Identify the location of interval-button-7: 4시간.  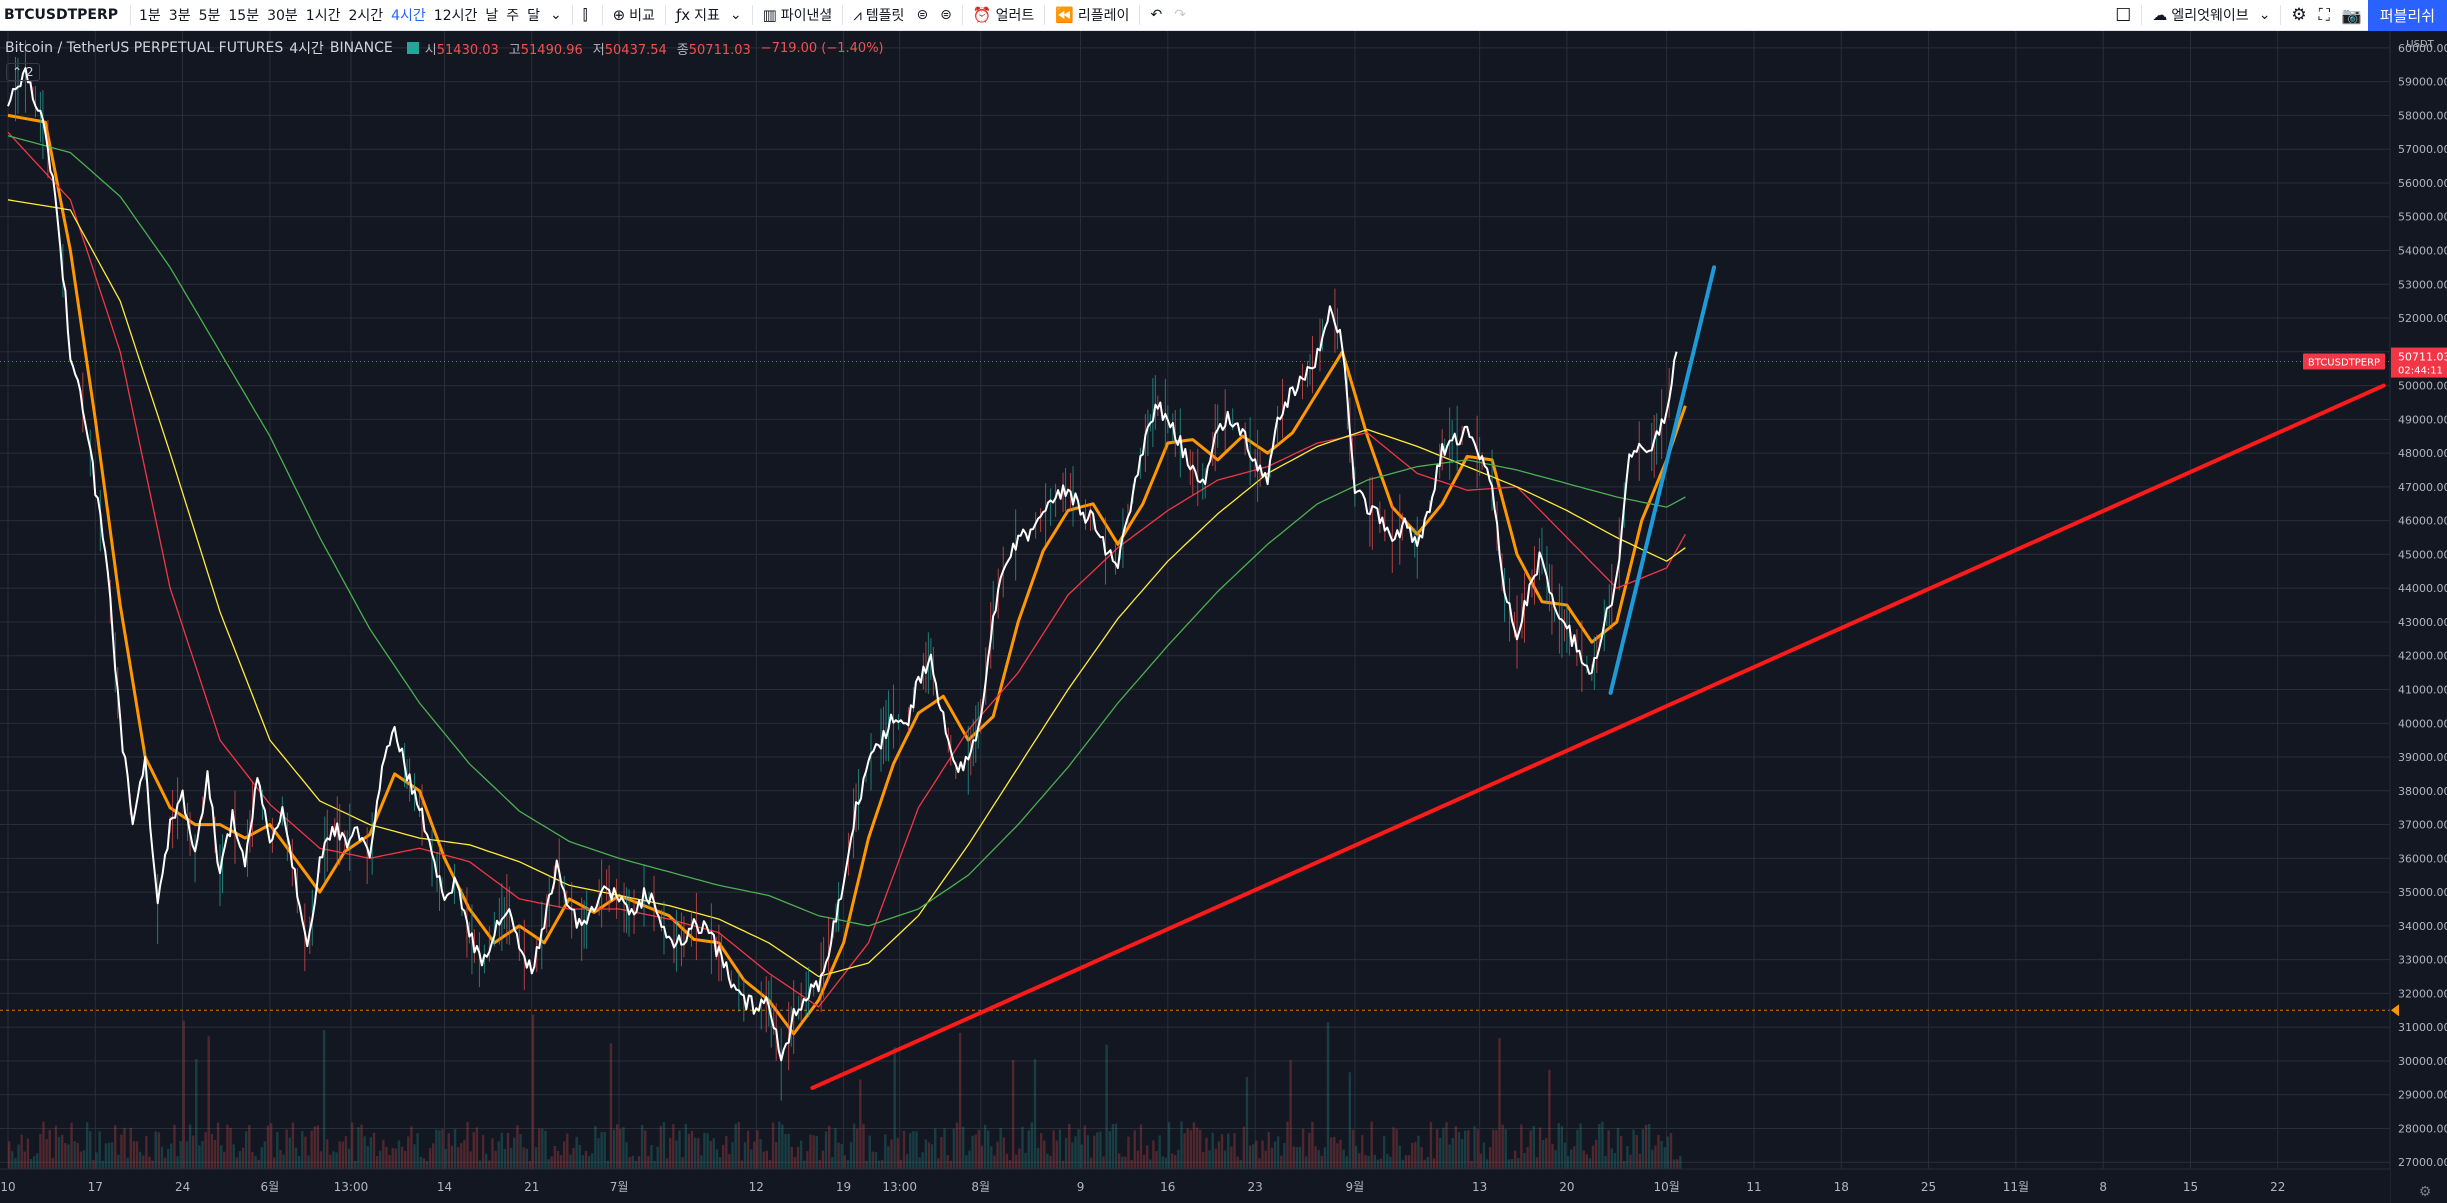
(408, 16).